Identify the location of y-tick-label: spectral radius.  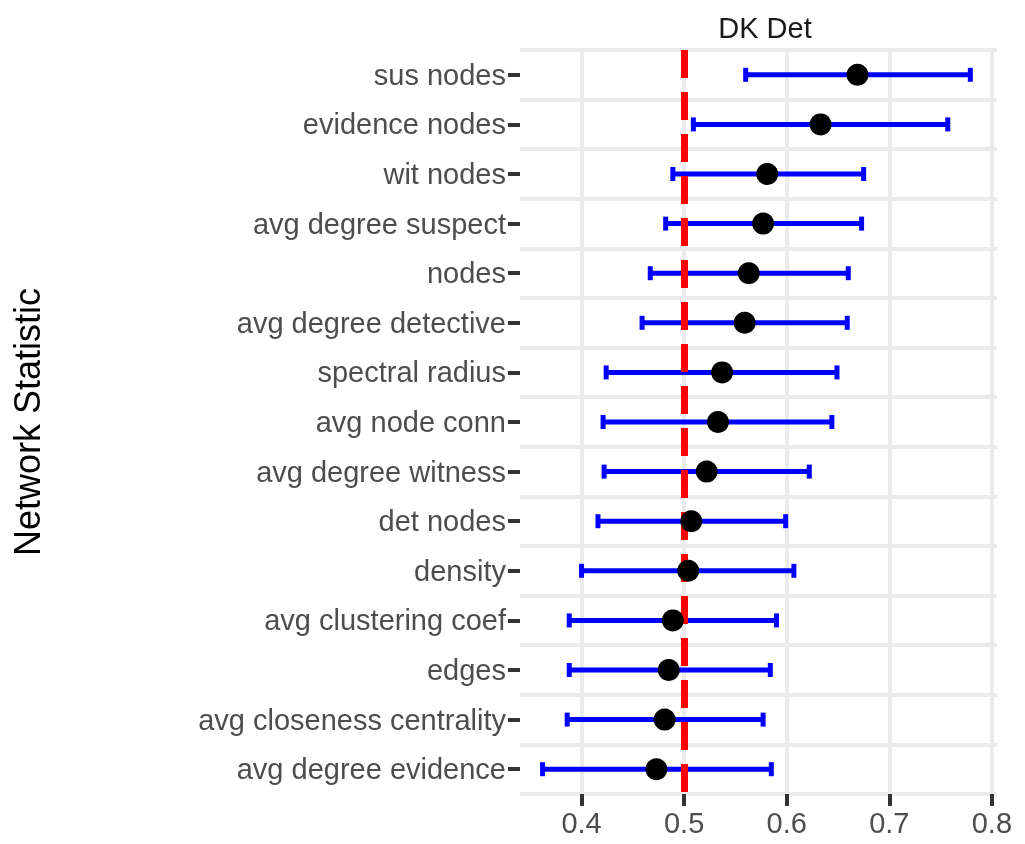
(411, 372).